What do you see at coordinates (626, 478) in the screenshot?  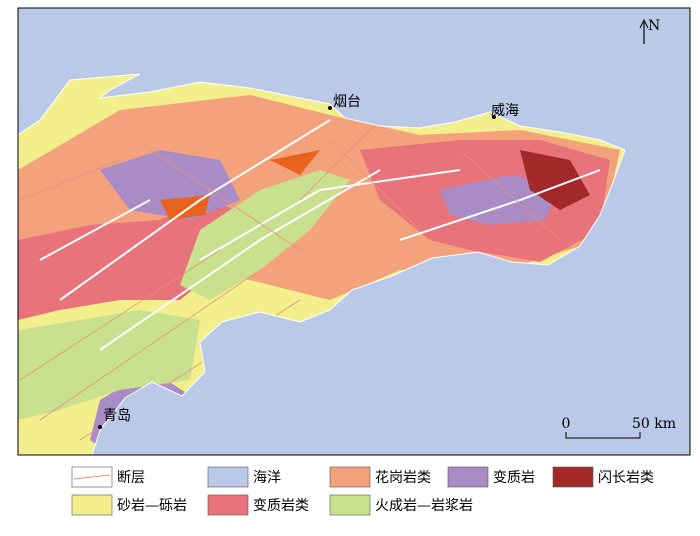 I see `legend-label: 闪长岩类` at bounding box center [626, 478].